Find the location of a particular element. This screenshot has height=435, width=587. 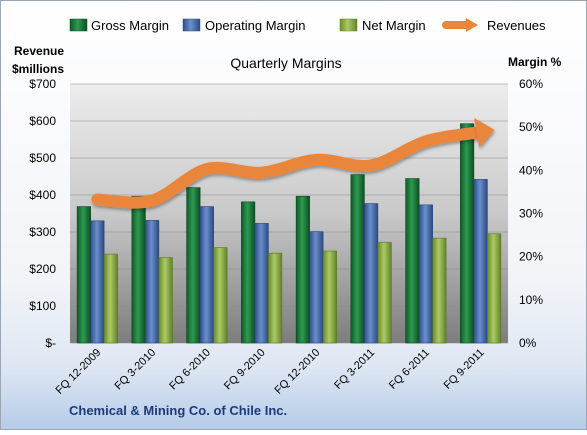

right-tick-label: 20% is located at coordinates (531, 257).